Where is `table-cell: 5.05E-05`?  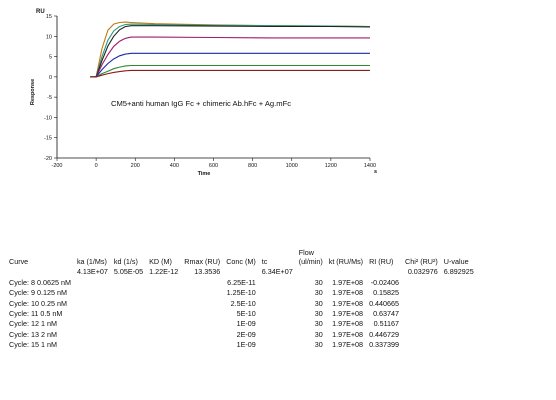
table-cell: 5.05E-05 is located at coordinates (128, 272).